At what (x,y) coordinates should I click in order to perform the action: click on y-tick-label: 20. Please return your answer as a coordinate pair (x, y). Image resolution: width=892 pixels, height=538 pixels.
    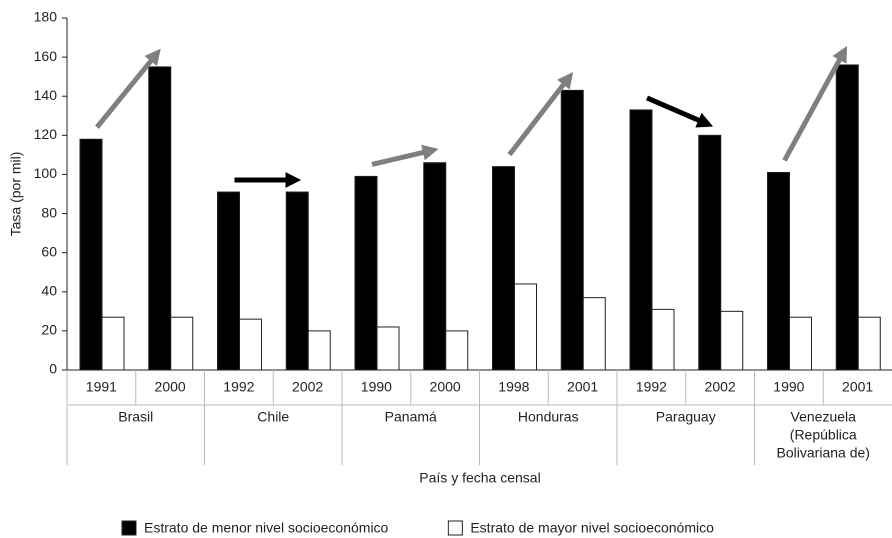
    Looking at the image, I should click on (49, 330).